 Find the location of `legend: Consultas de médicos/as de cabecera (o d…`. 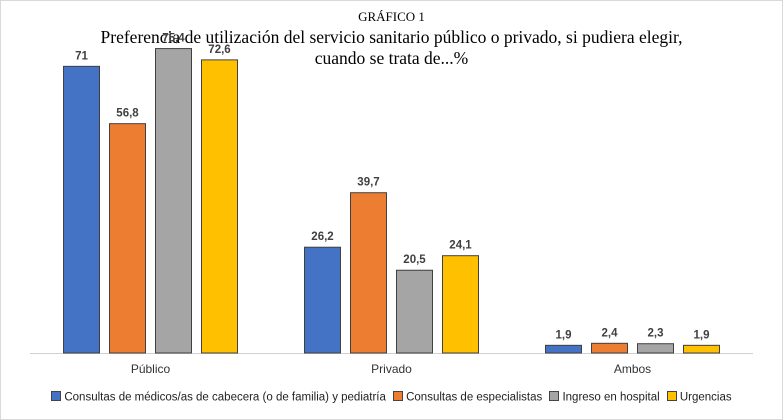

legend: Consultas de médicos/as de cabecera (o d… is located at coordinates (391, 397).